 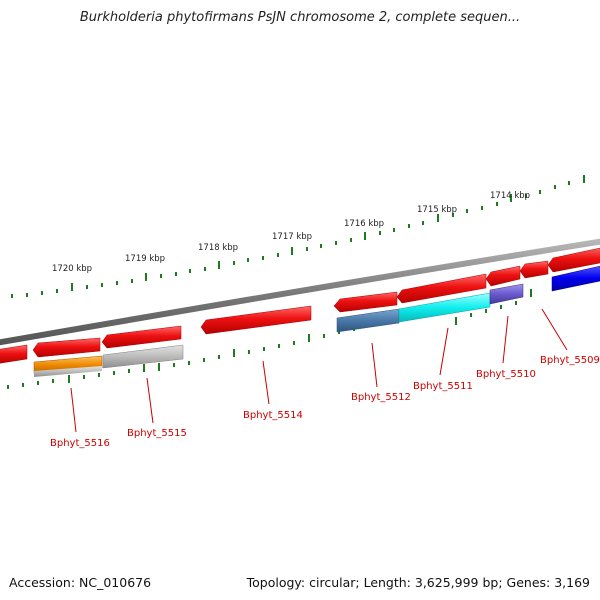 What do you see at coordinates (506, 374) in the screenshot?
I see `gene-label-bphyt-5510: Bphyt_5510` at bounding box center [506, 374].